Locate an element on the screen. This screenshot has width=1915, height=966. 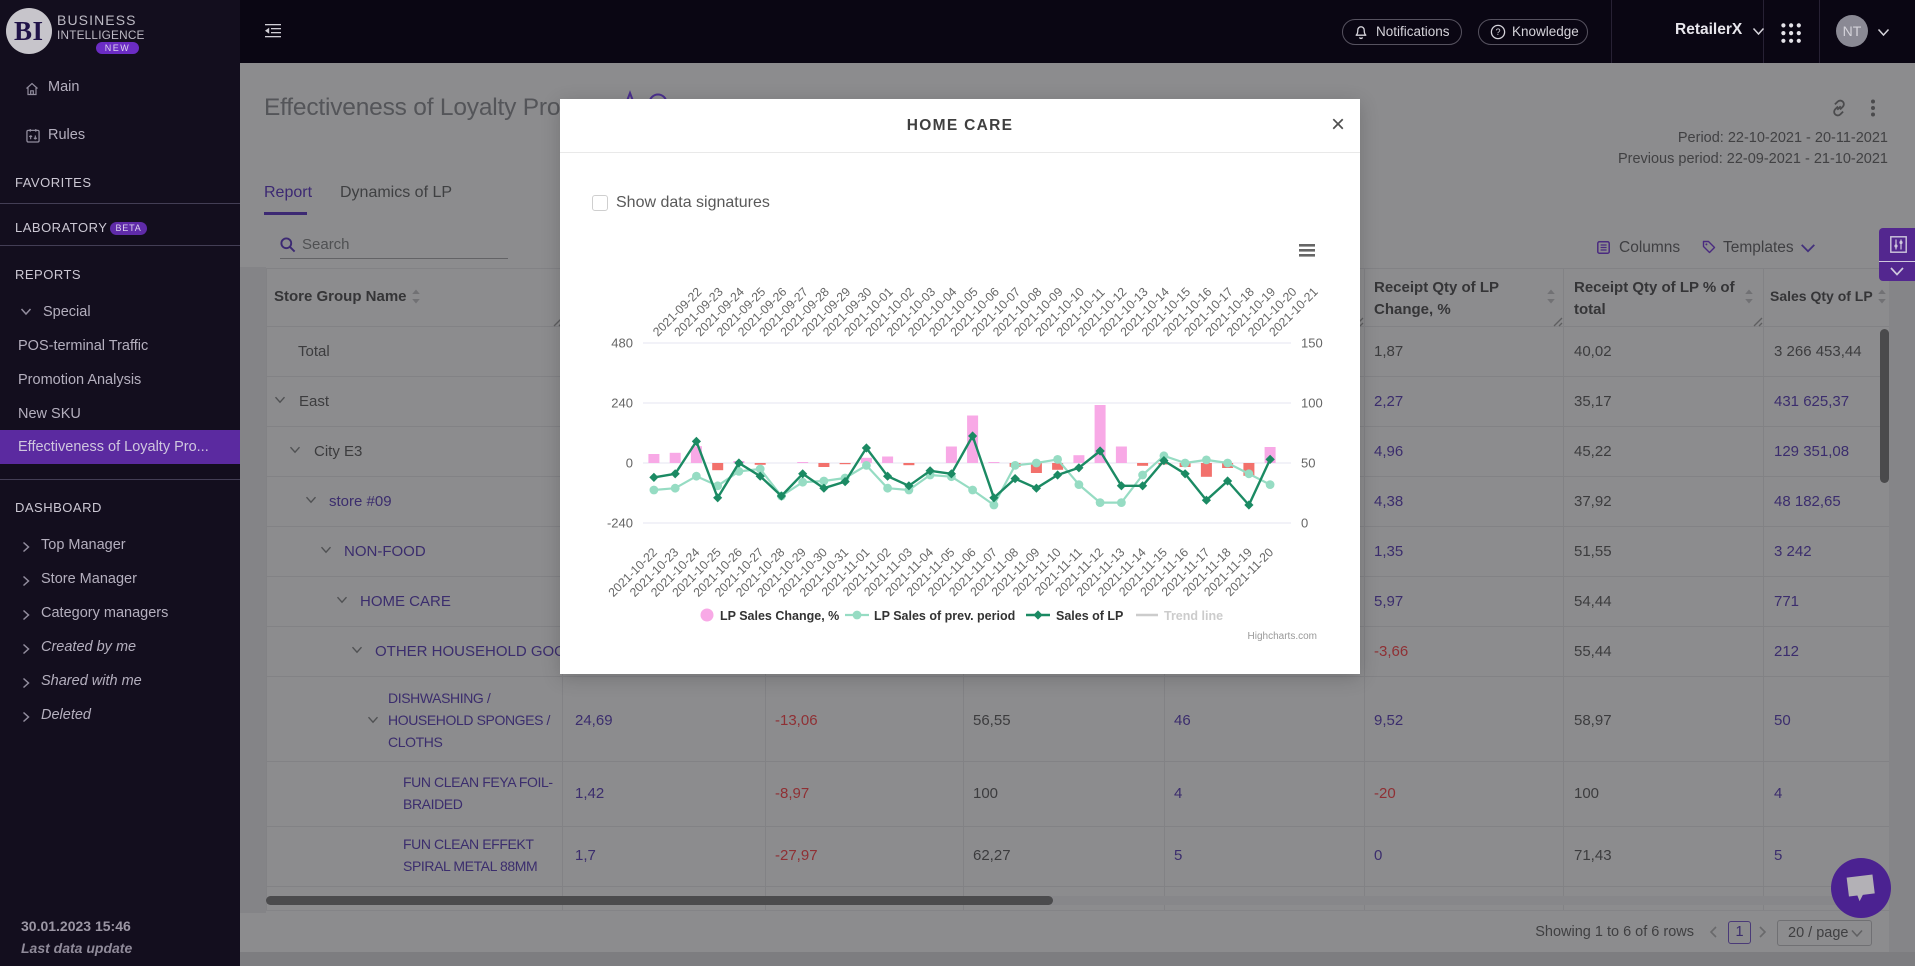
svg-text: Highcharts.com is located at coordinates (1282, 636).